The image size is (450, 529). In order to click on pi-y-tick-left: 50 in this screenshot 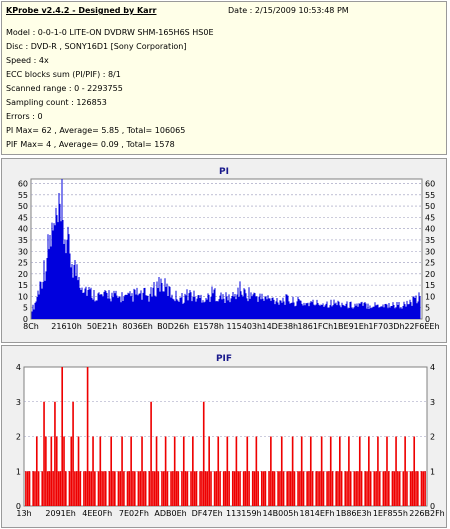, I will do `click(23, 206)`.